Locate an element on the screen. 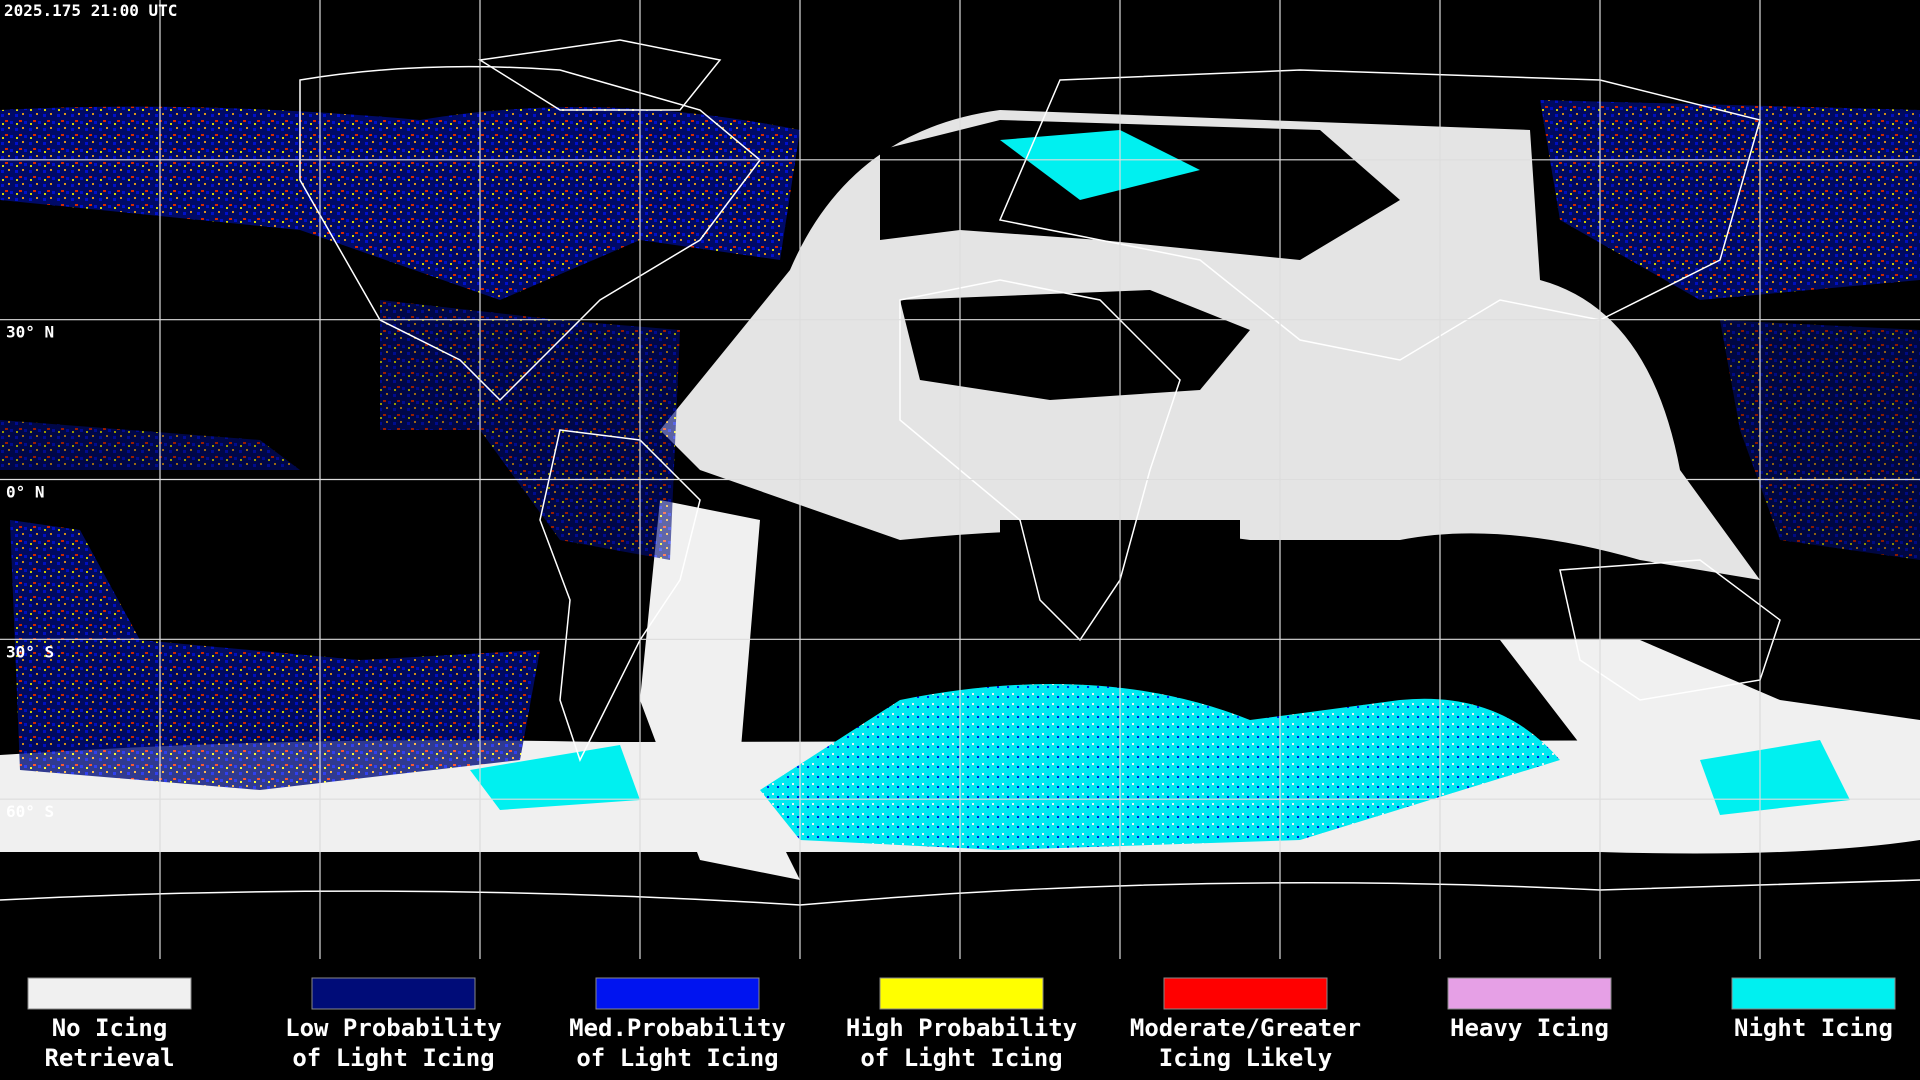 The width and height of the screenshot is (1920, 1080). legend-label: Icing Likely is located at coordinates (1245, 1058).